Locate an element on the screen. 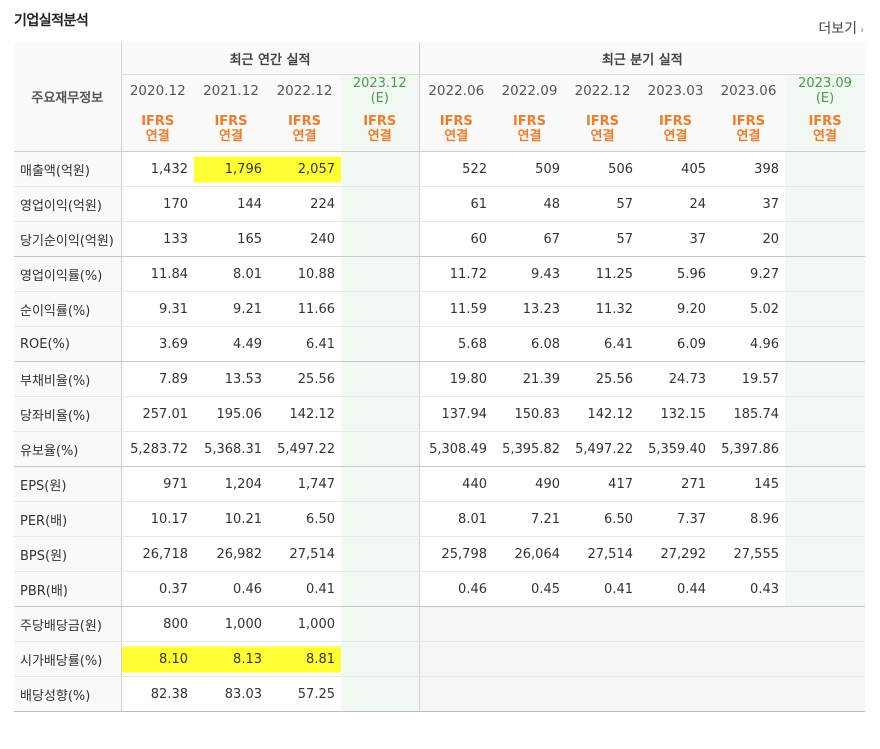 The width and height of the screenshot is (880, 749). annual-cell: 10.21 is located at coordinates (231, 519).